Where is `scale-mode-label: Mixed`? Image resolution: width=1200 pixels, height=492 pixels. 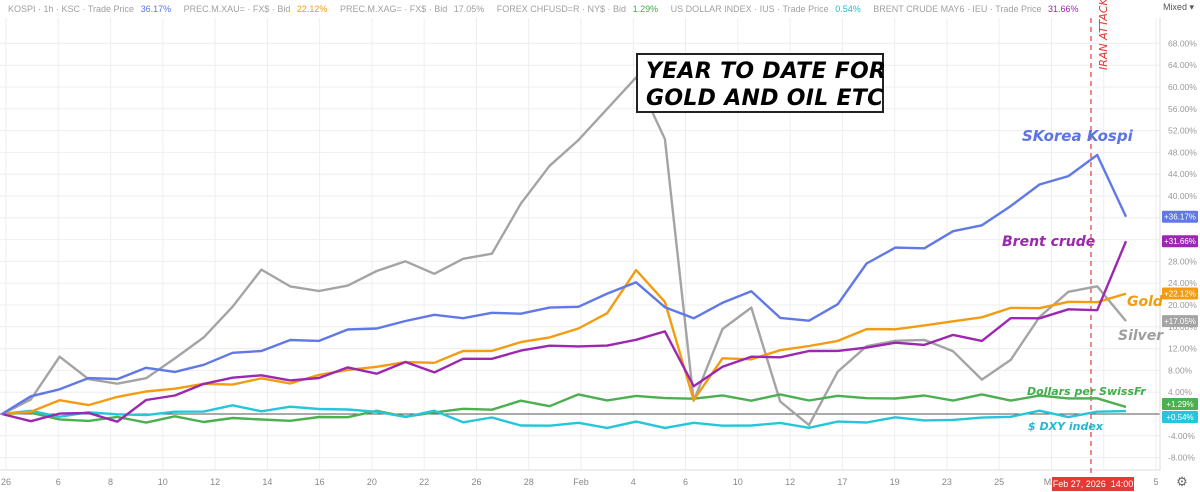
scale-mode-label: Mixed is located at coordinates (1174, 7).